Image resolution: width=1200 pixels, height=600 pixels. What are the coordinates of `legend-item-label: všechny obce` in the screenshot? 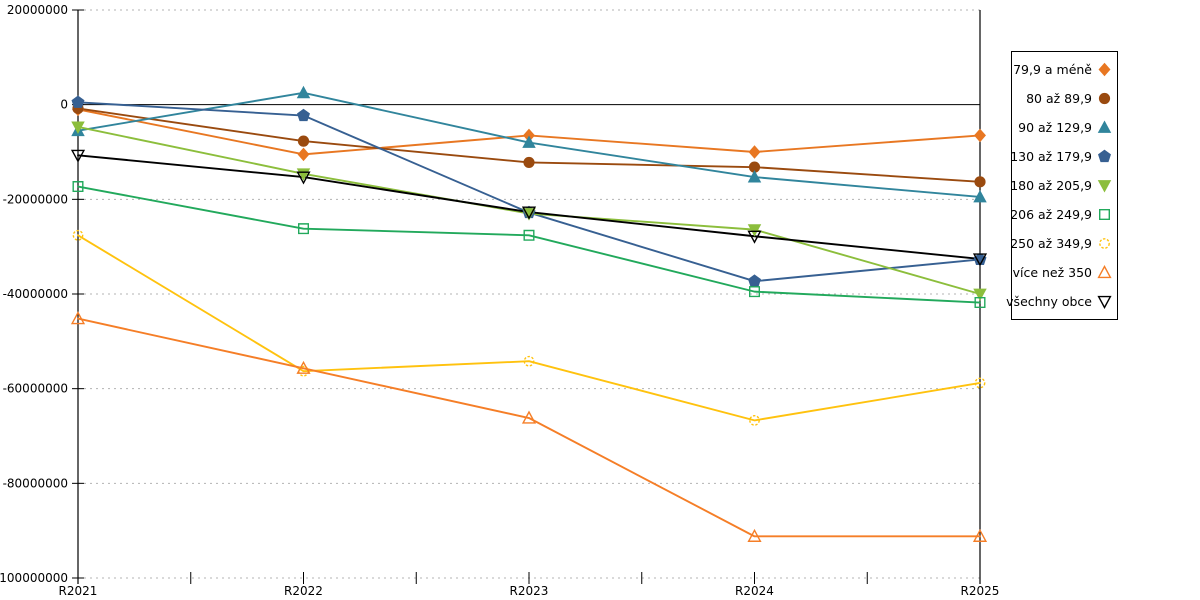 It's located at (1049, 301).